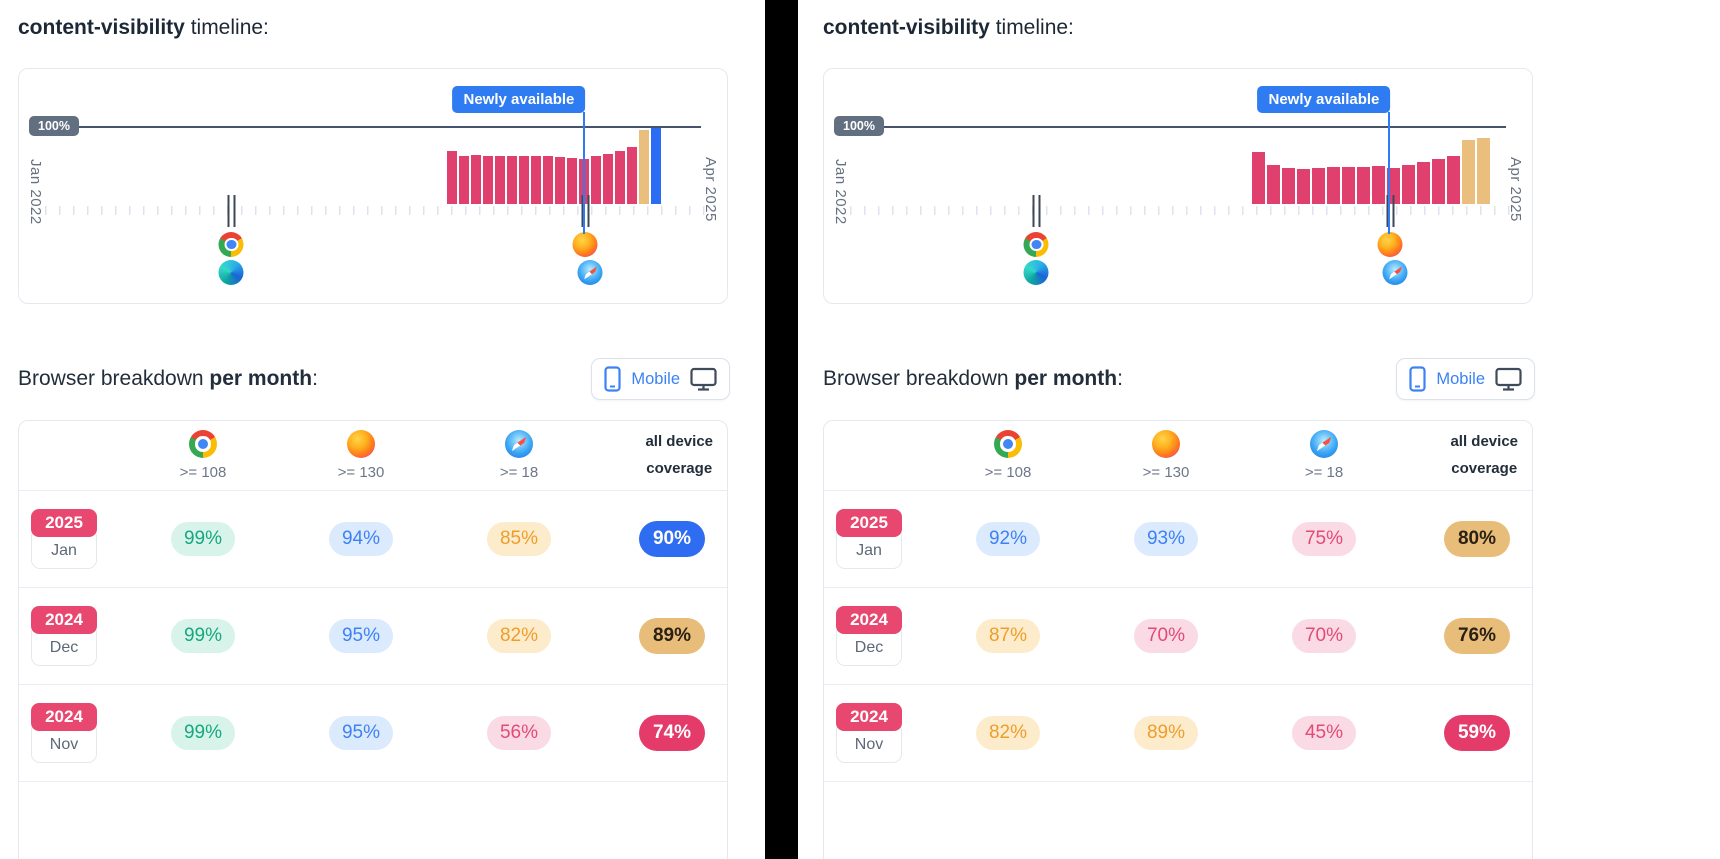 This screenshot has height=859, width=1720. What do you see at coordinates (1515, 189) in the screenshot?
I see `axis-end-label: Apr 2025` at bounding box center [1515, 189].